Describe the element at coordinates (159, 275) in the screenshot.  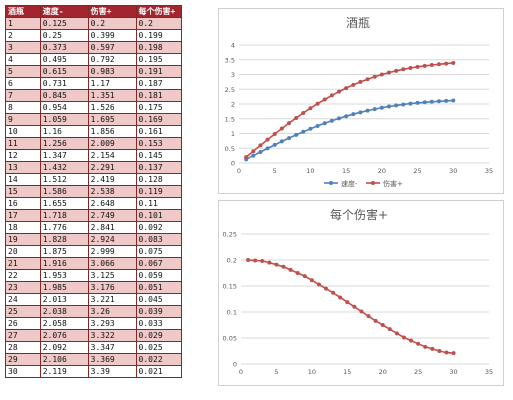
I see `table-cell: 0.059` at that location.